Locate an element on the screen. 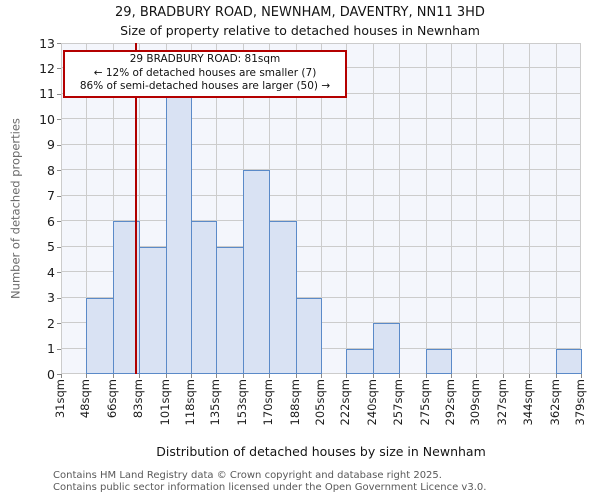  y-tick-label: 7 is located at coordinates (51, 196).